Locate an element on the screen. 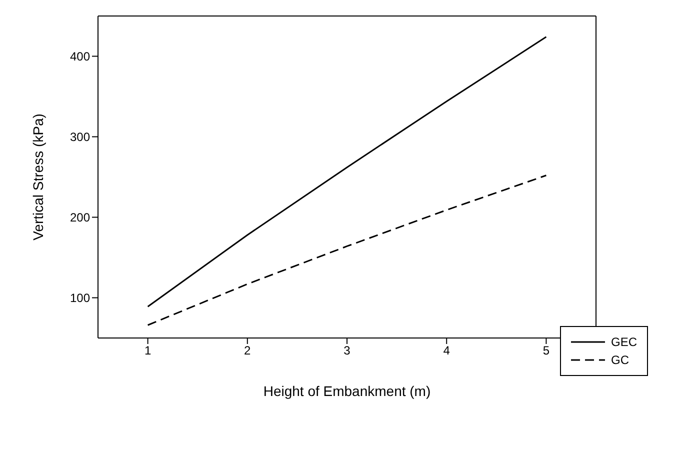 This screenshot has height=476, width=685. x-tick-label: 3 is located at coordinates (347, 351).